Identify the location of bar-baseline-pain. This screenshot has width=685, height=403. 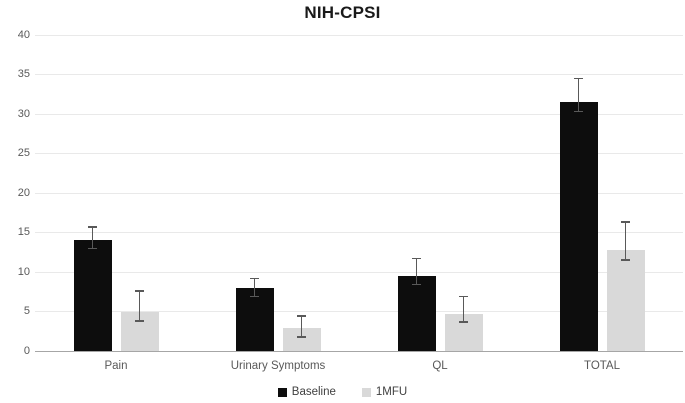
(92, 295).